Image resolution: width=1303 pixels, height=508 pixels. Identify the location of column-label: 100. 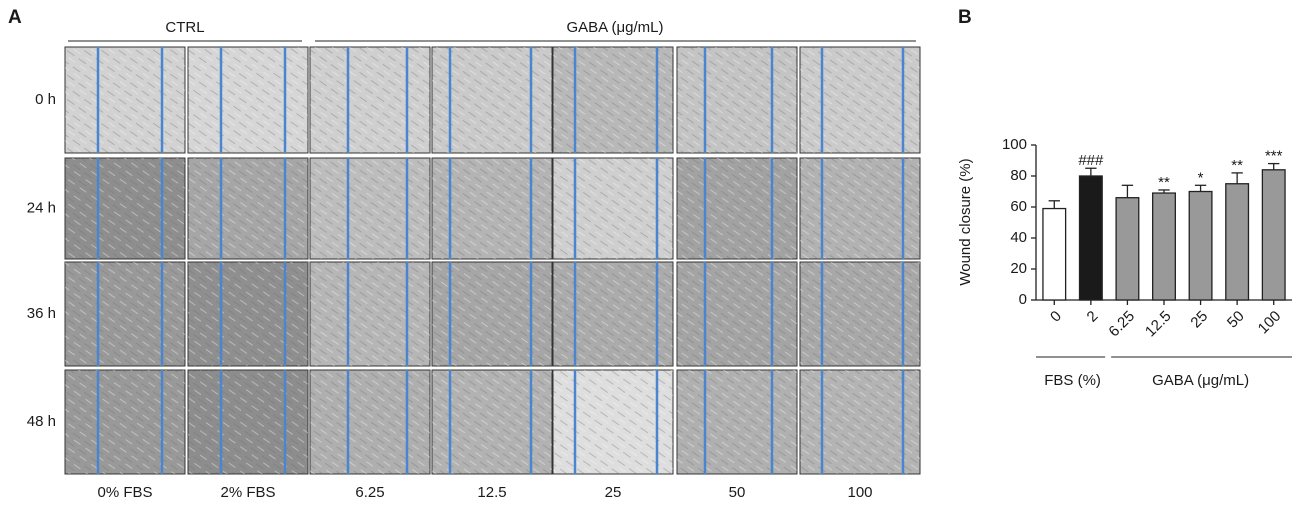
(859, 492).